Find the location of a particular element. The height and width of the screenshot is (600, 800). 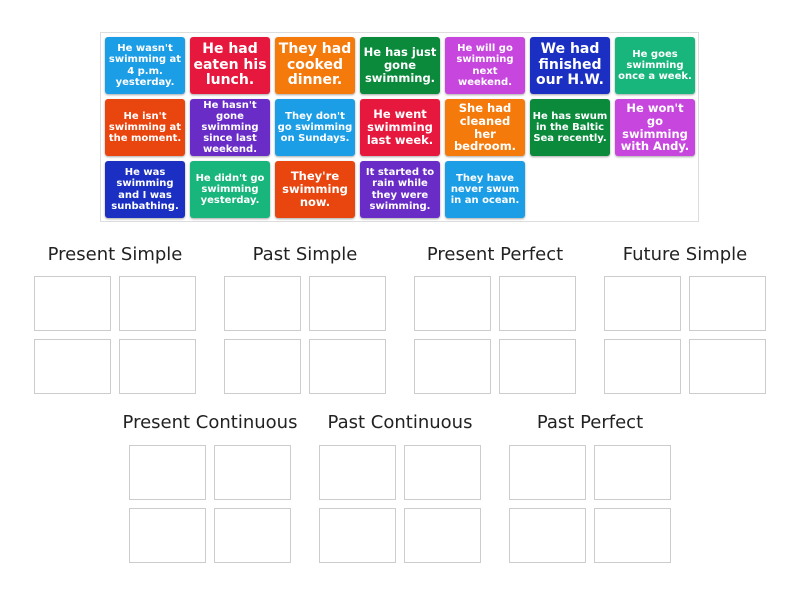

sentence-card: He went swimming last week. is located at coordinates (400, 127).